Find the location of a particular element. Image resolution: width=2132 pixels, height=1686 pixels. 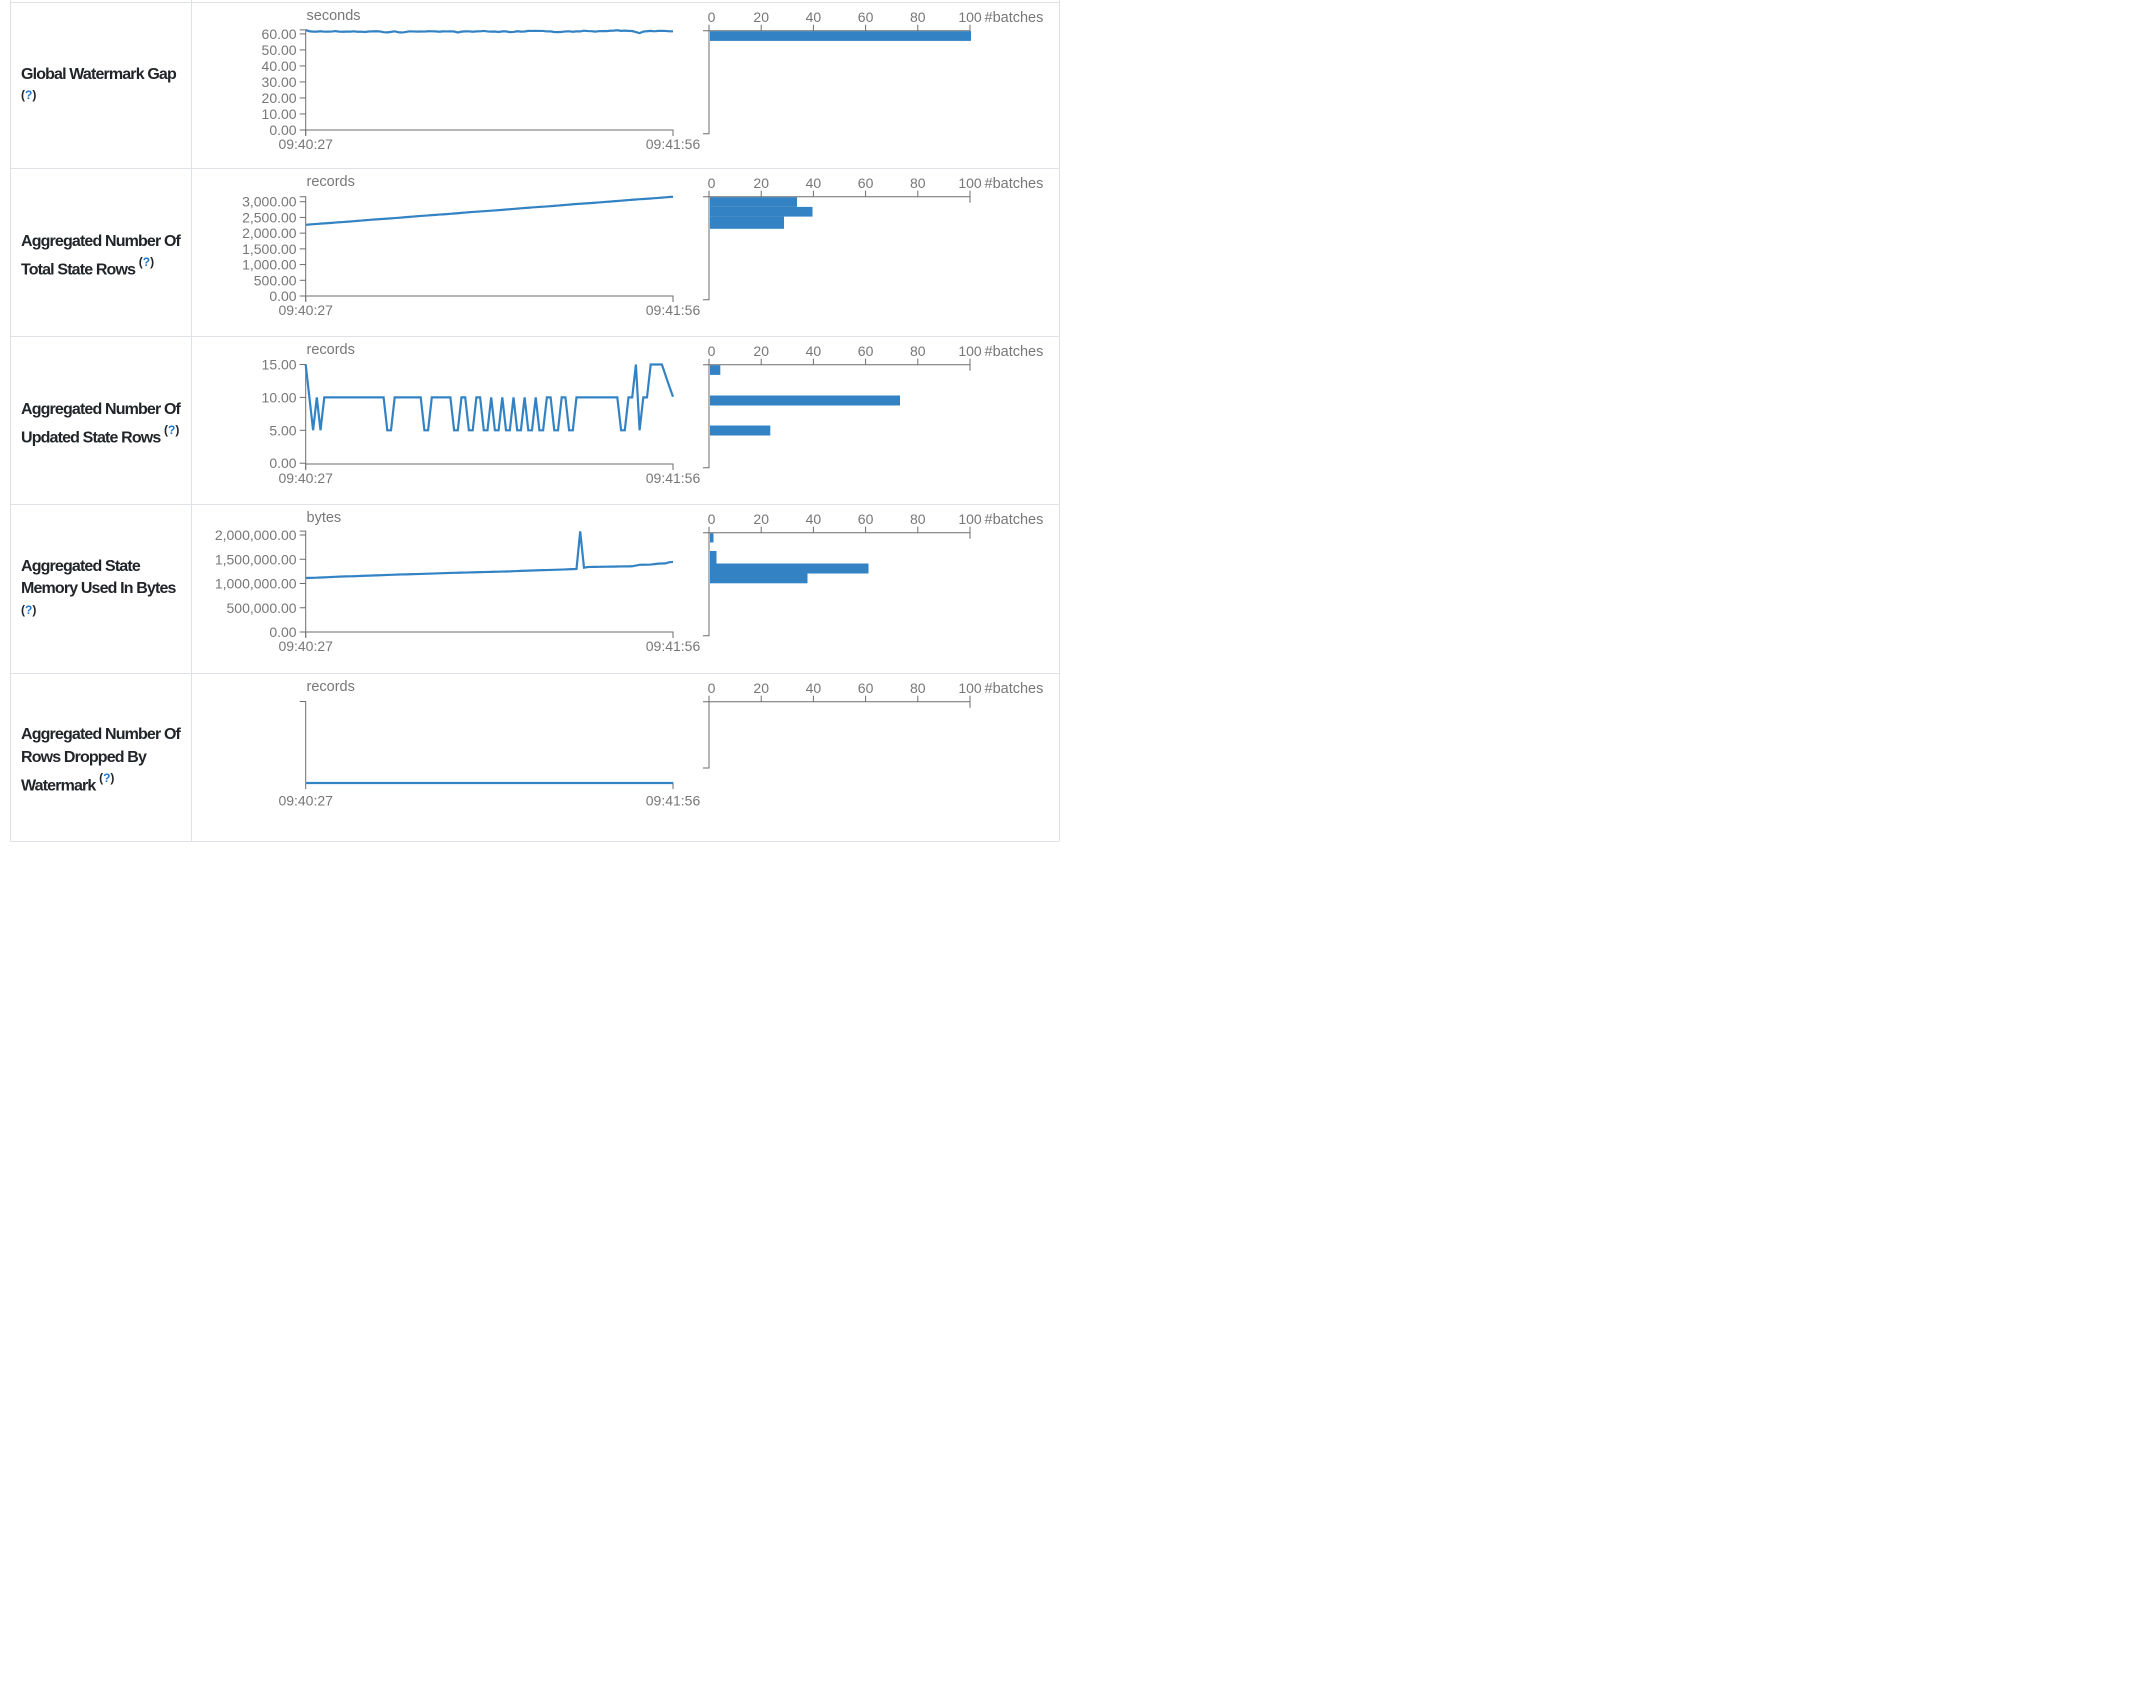

svg-text: 2,000,000.00 is located at coordinates (256, 535).